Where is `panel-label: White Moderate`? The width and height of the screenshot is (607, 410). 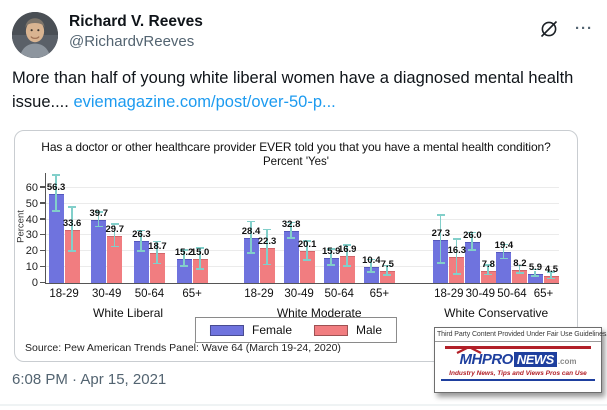
panel-label: White Moderate is located at coordinates (319, 313).